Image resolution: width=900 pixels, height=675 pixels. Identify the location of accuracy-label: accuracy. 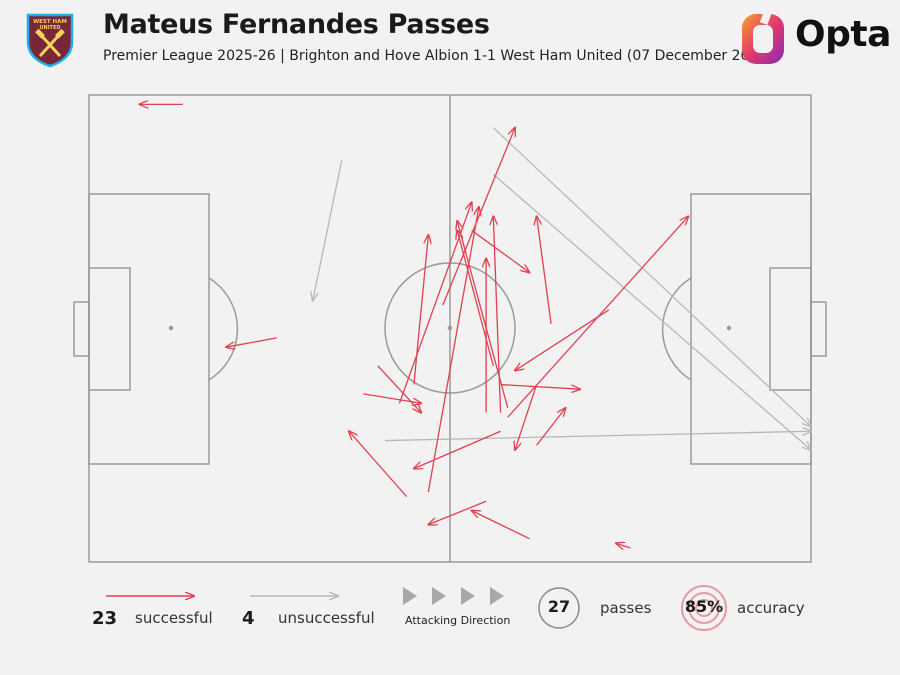
(771, 608).